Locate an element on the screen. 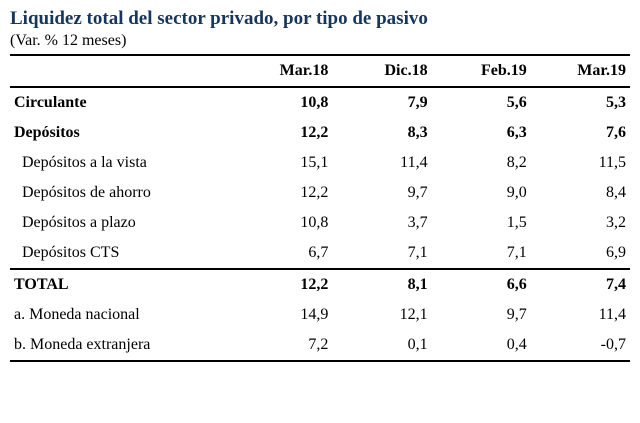 The height and width of the screenshot is (423, 640). row-label: Depósitos a plazo is located at coordinates (79, 222).